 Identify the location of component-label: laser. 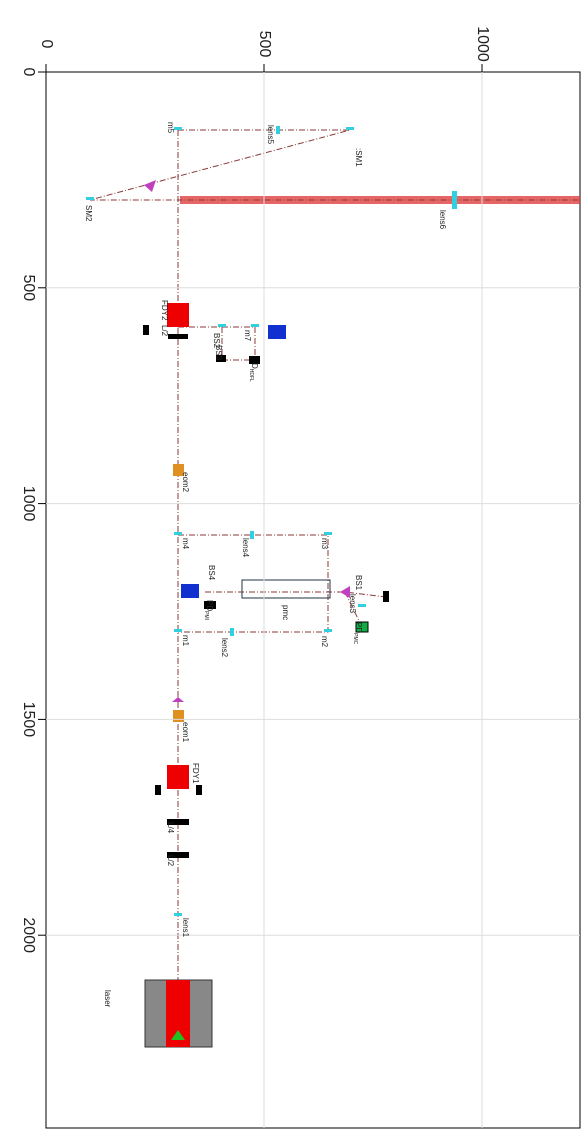
(107, 999).